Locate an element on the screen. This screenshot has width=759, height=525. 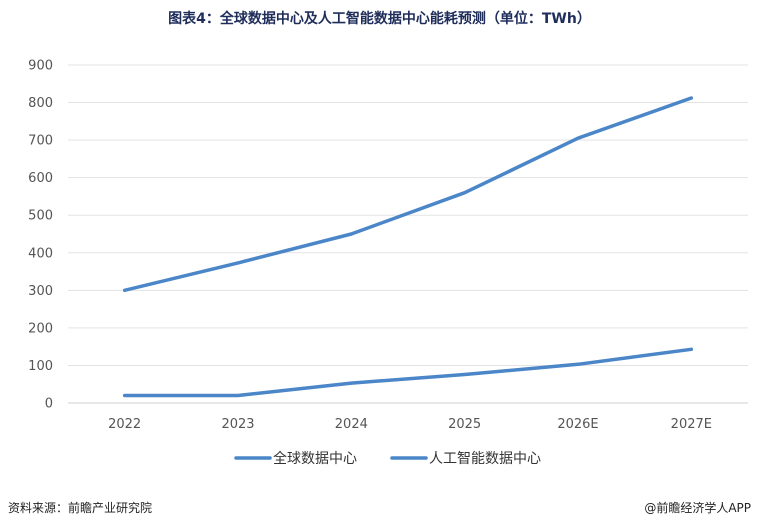
y-tick-label: 200 is located at coordinates (40, 328).